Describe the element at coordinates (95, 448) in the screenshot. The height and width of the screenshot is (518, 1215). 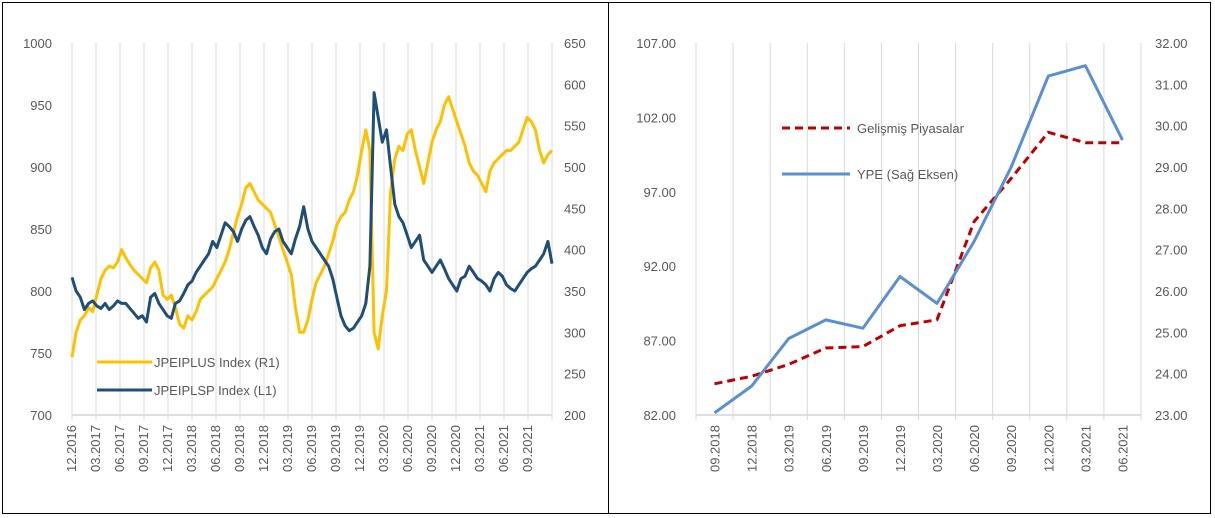
I see `x-tick-label: 03.2017` at that location.